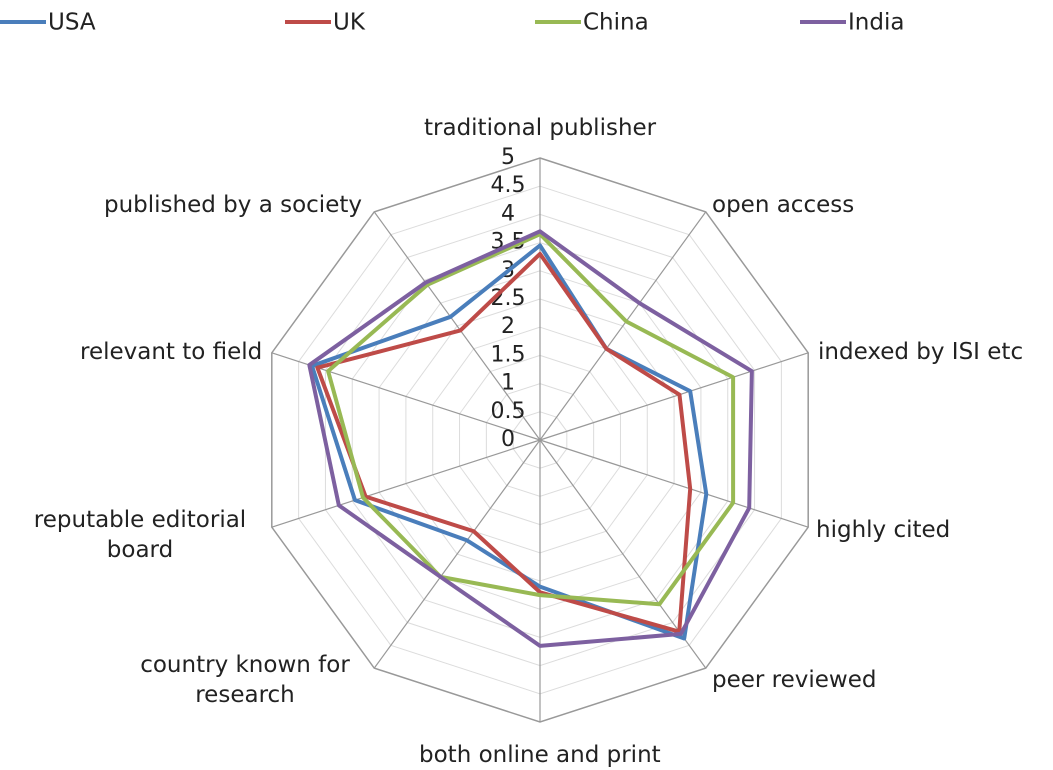 The image size is (1053, 770). Describe the element at coordinates (245, 680) in the screenshot. I see `category-label: country known for research` at that location.